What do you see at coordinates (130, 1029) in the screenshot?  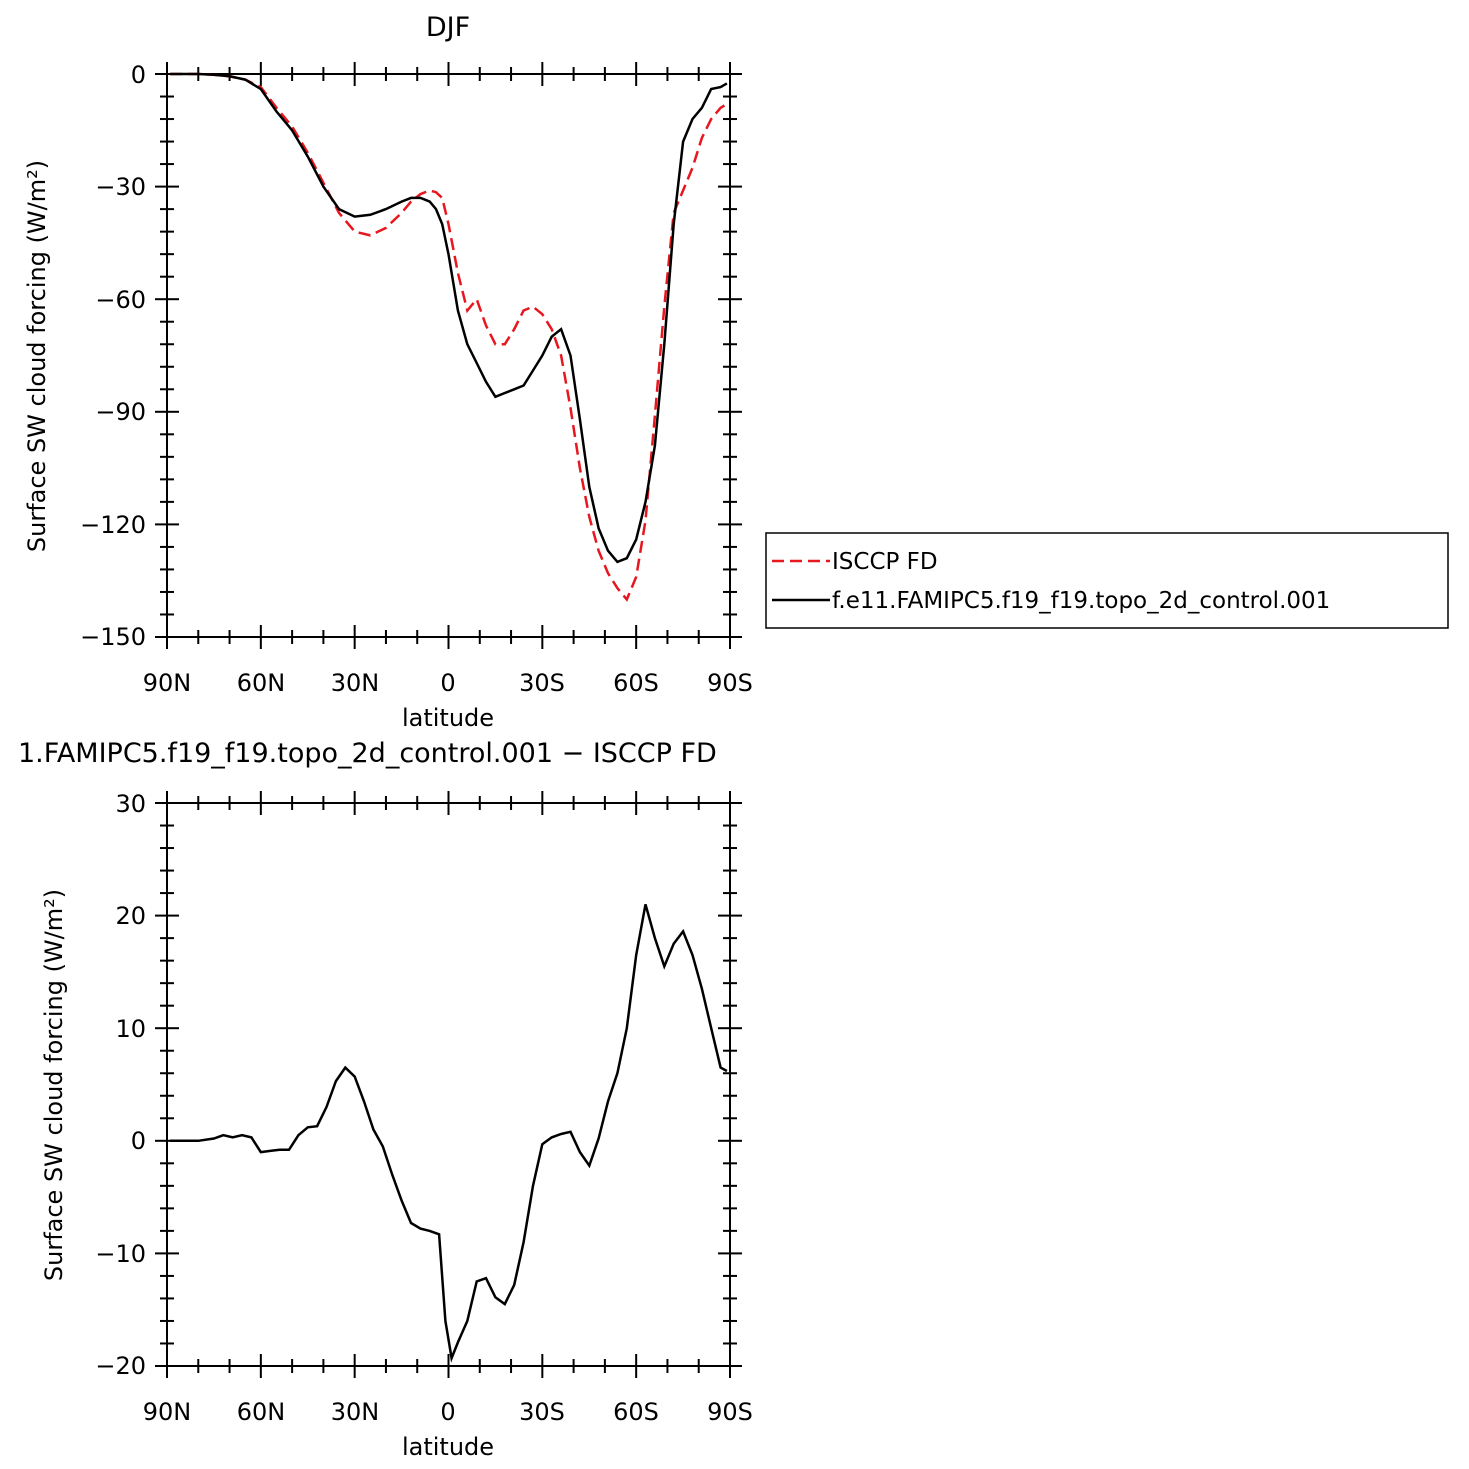 I see `bottom-y-tick-label-10: 10` at bounding box center [130, 1029].